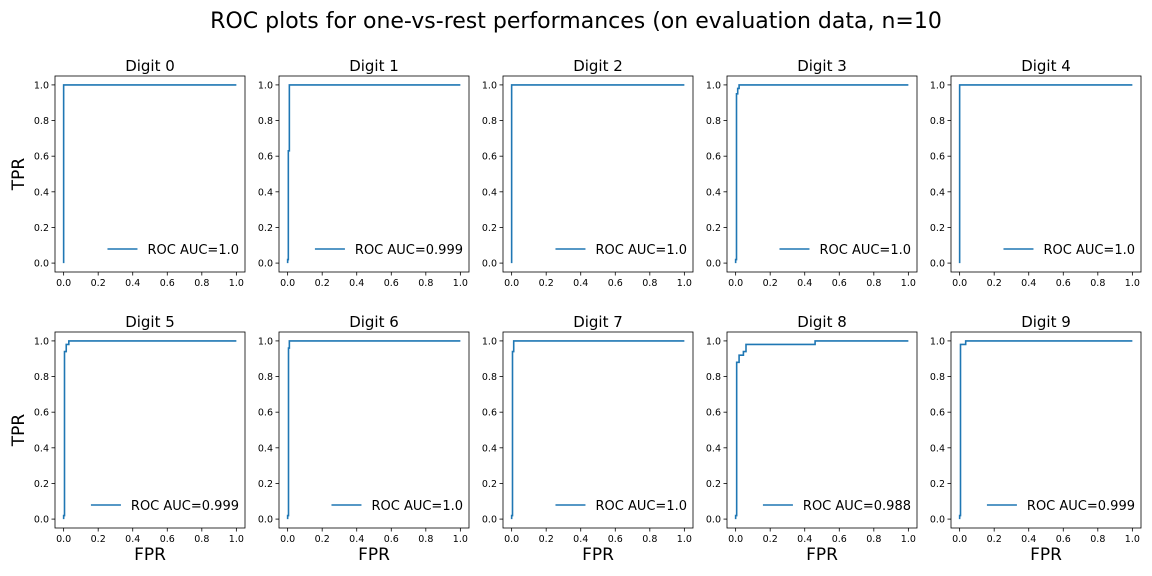 This screenshot has width=1152, height=576. What do you see at coordinates (374, 322) in the screenshot?
I see `subplot-title: Digit 6` at bounding box center [374, 322].